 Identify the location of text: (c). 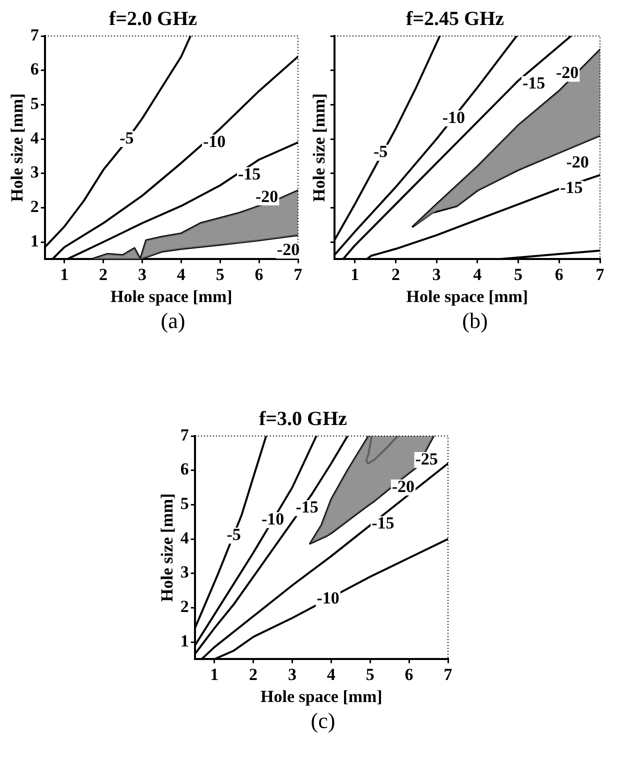
(323, 721).